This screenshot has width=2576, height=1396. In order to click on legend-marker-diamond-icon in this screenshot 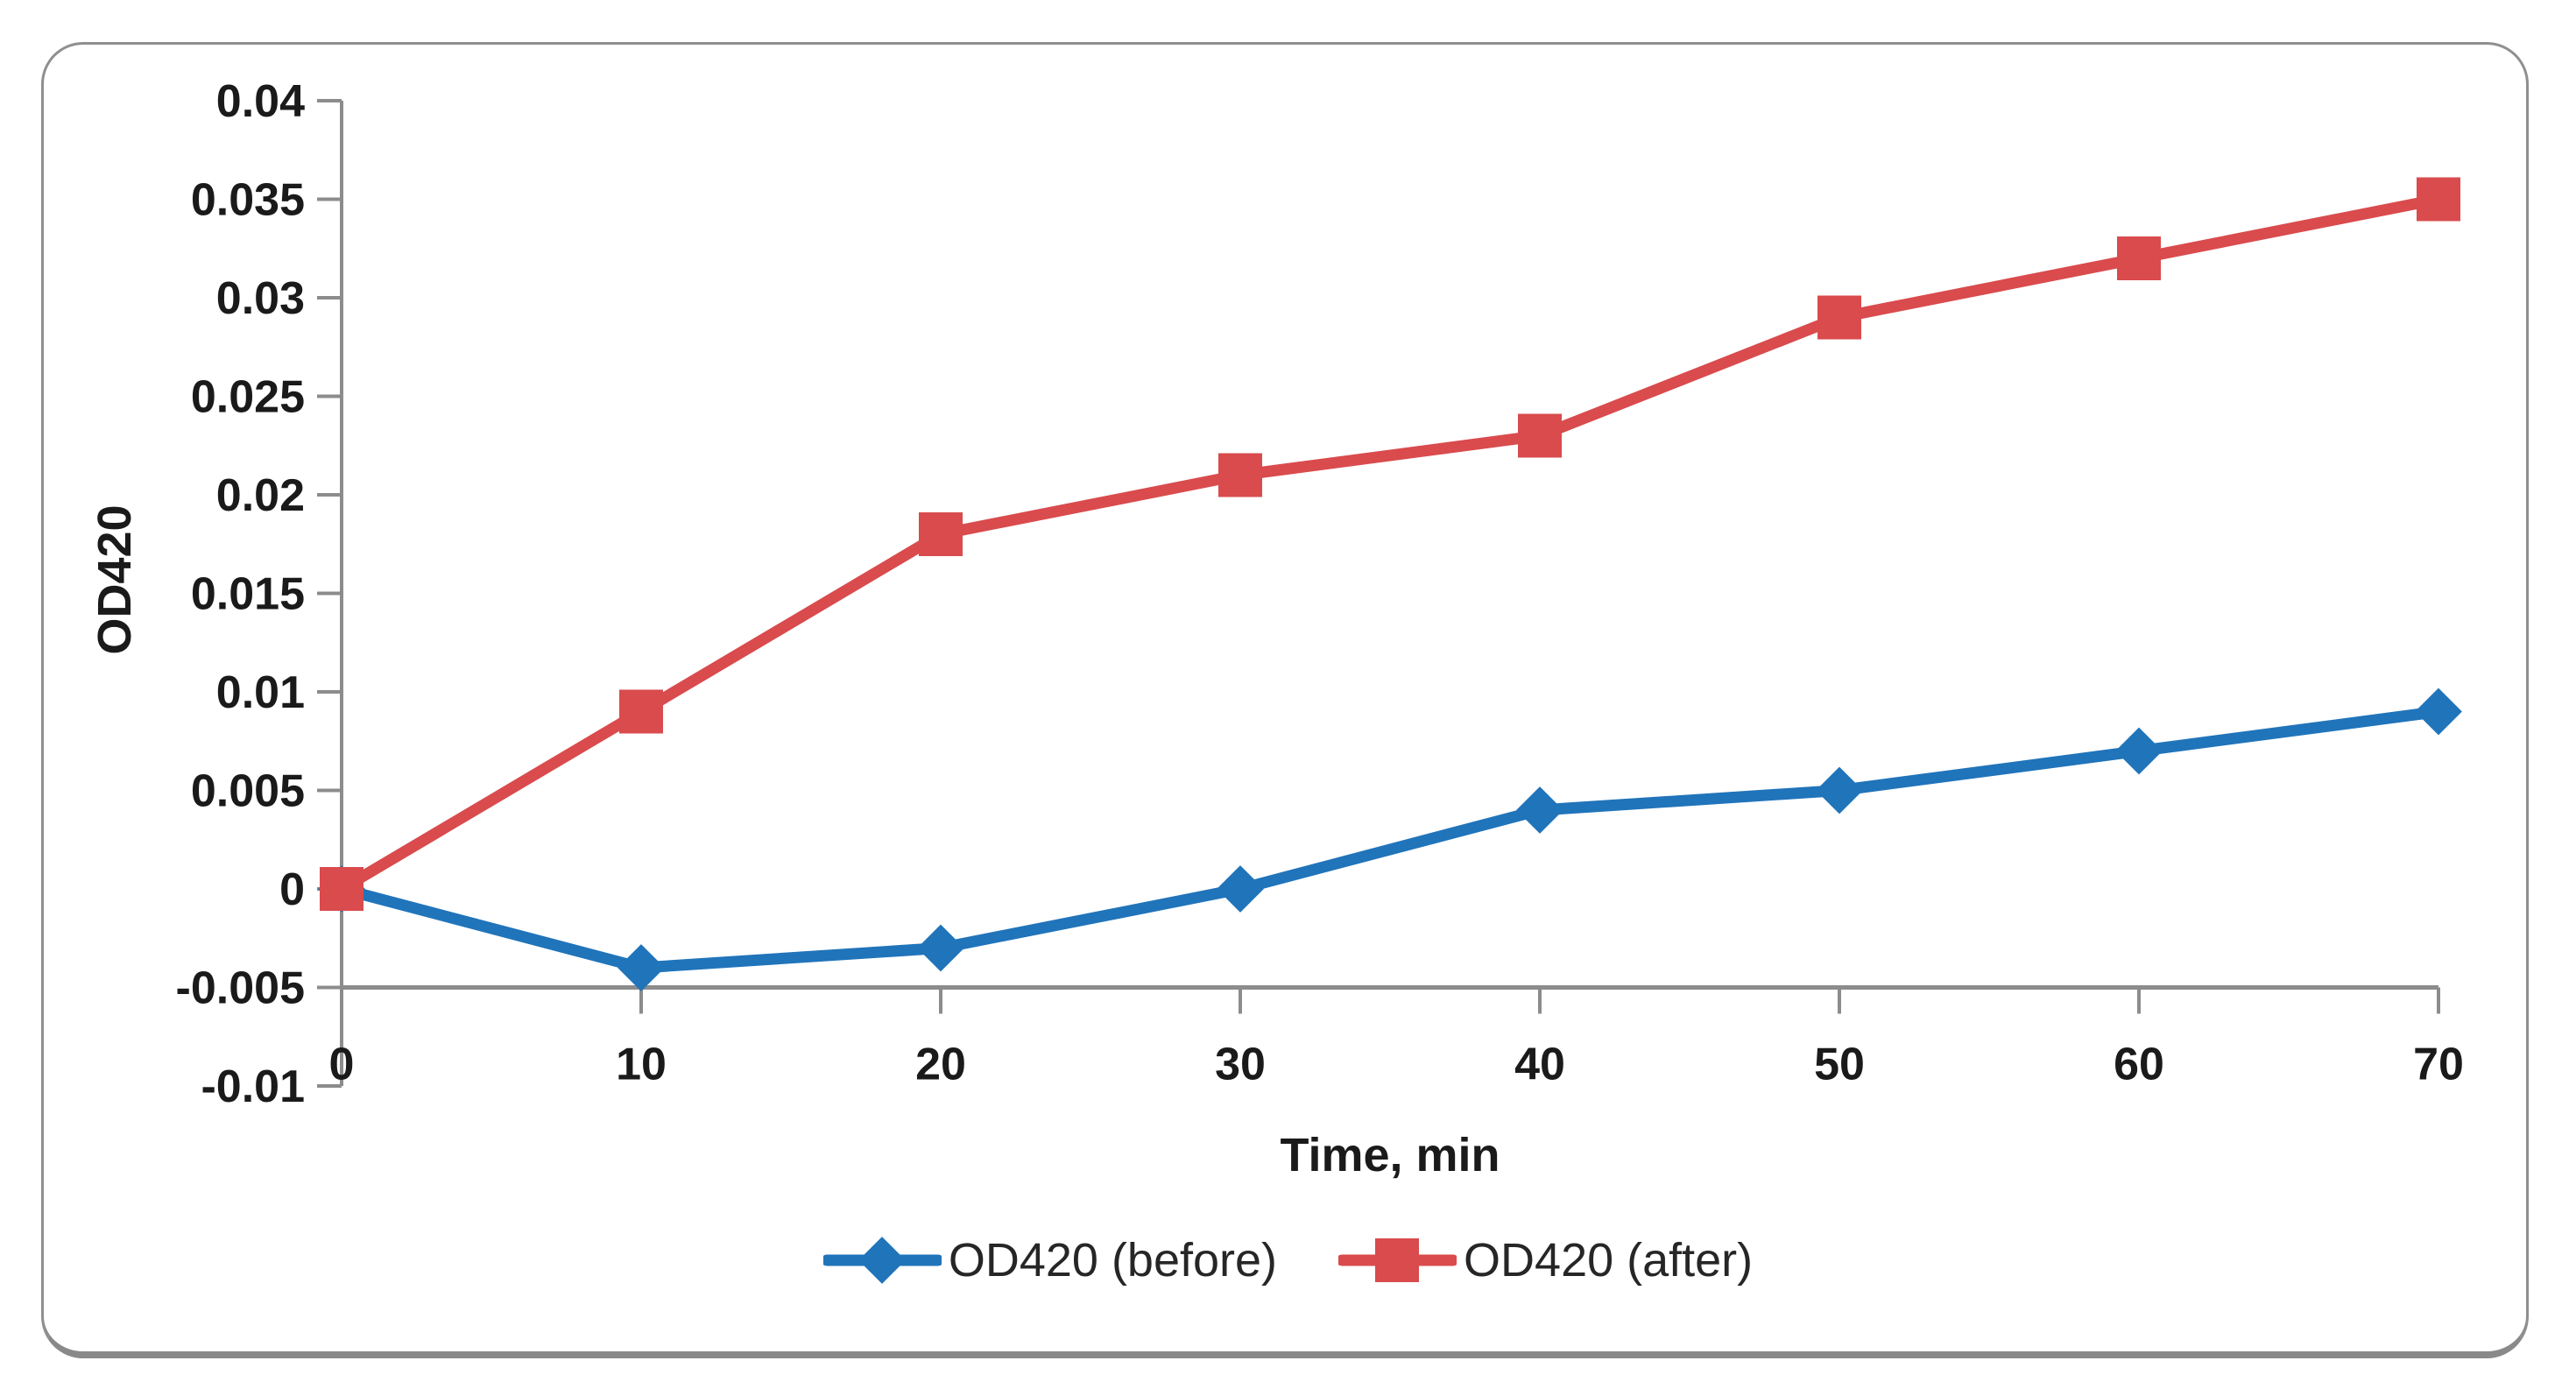, I will do `click(882, 1261)`.